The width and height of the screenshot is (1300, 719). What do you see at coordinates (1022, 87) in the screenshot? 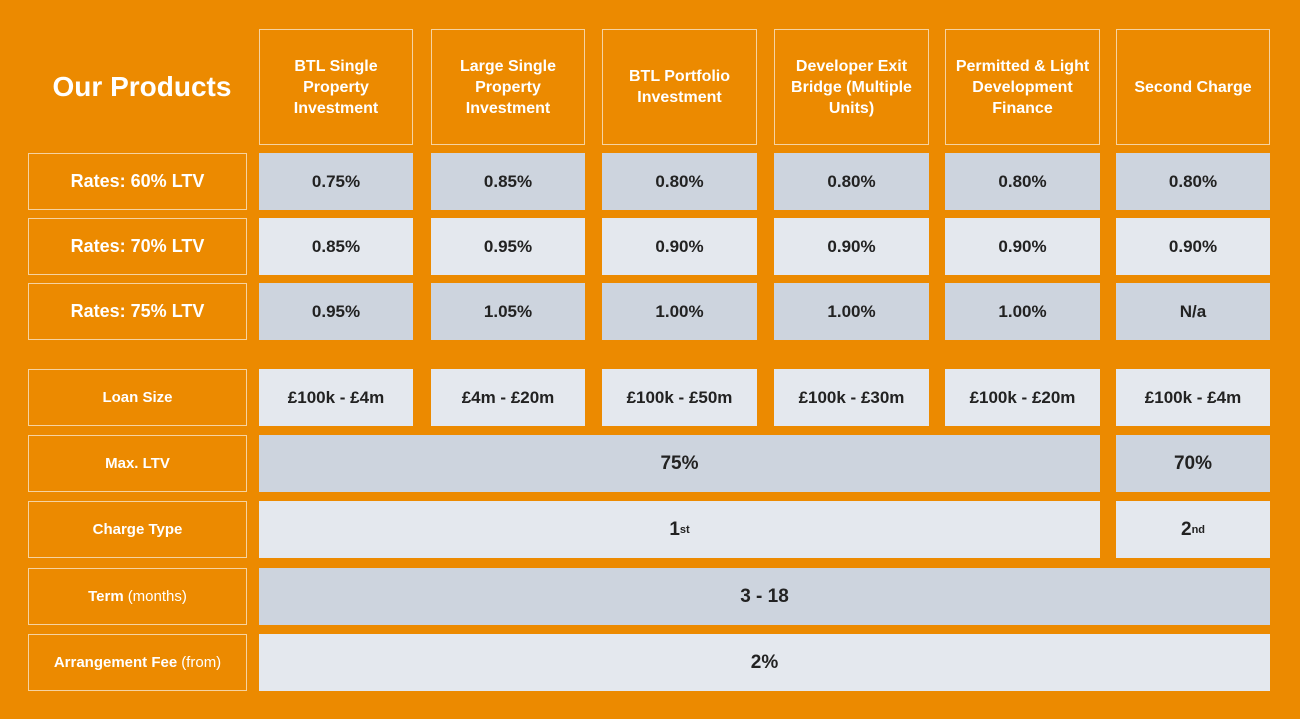
I see `product-header: Permitted & Light Development Finance` at bounding box center [1022, 87].